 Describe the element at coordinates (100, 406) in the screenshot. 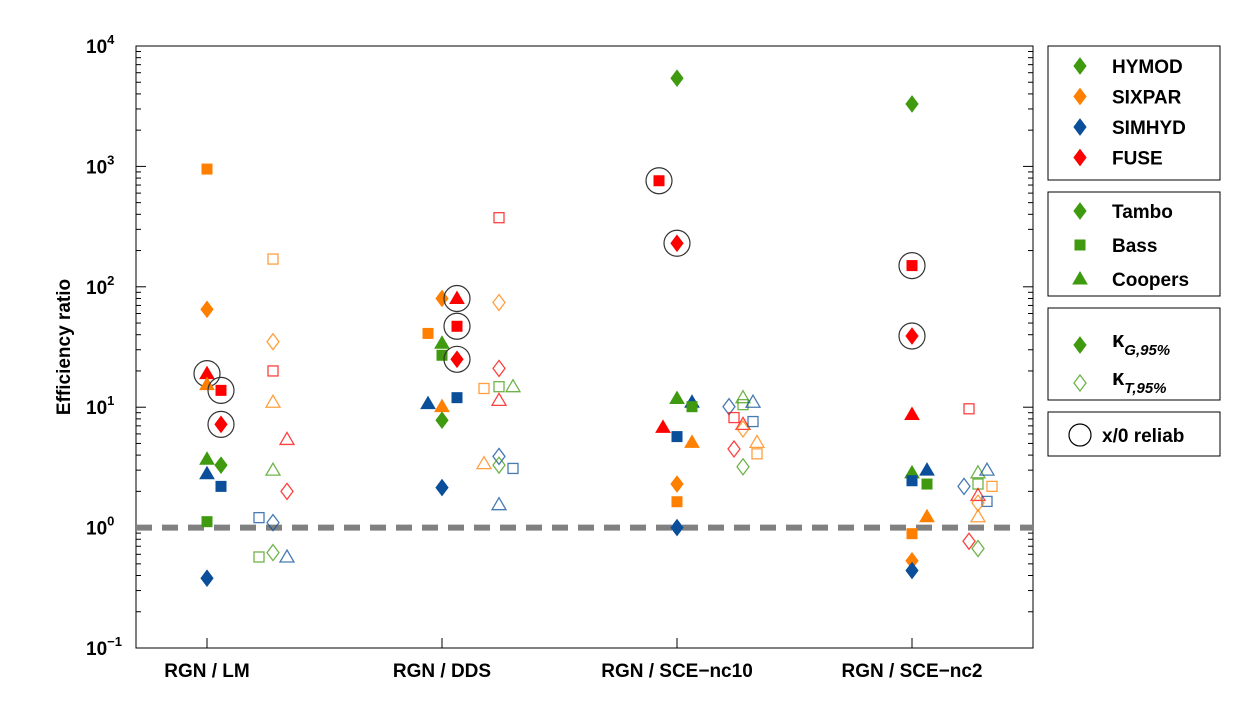

I see `y-tick-label: 10¹` at that location.